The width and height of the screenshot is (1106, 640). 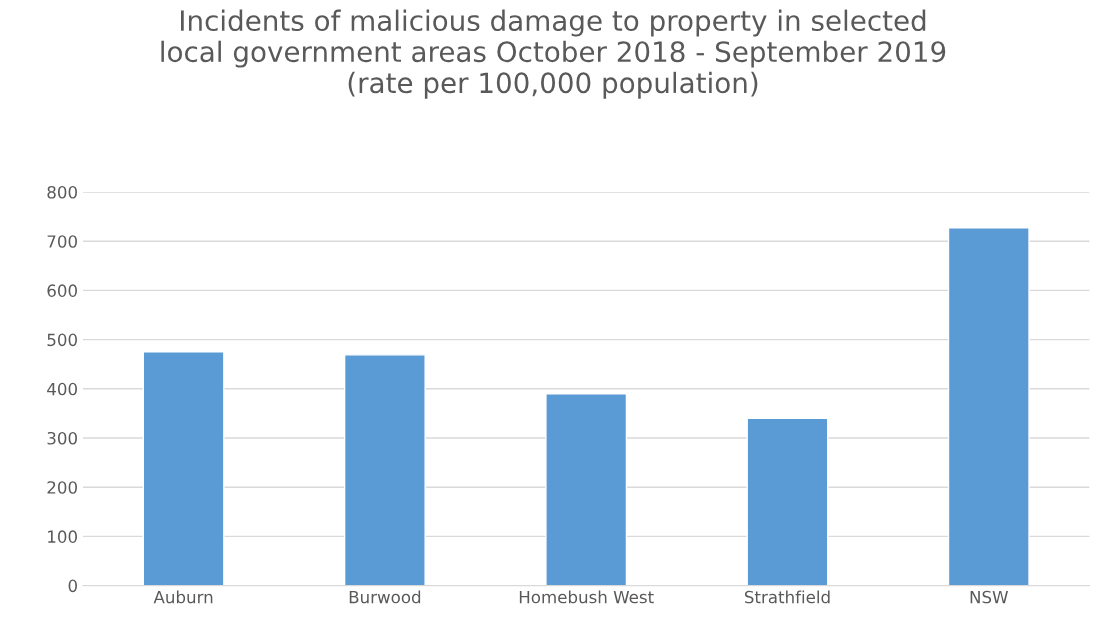 I want to click on x-tick-label: Burwood, so click(x=385, y=597).